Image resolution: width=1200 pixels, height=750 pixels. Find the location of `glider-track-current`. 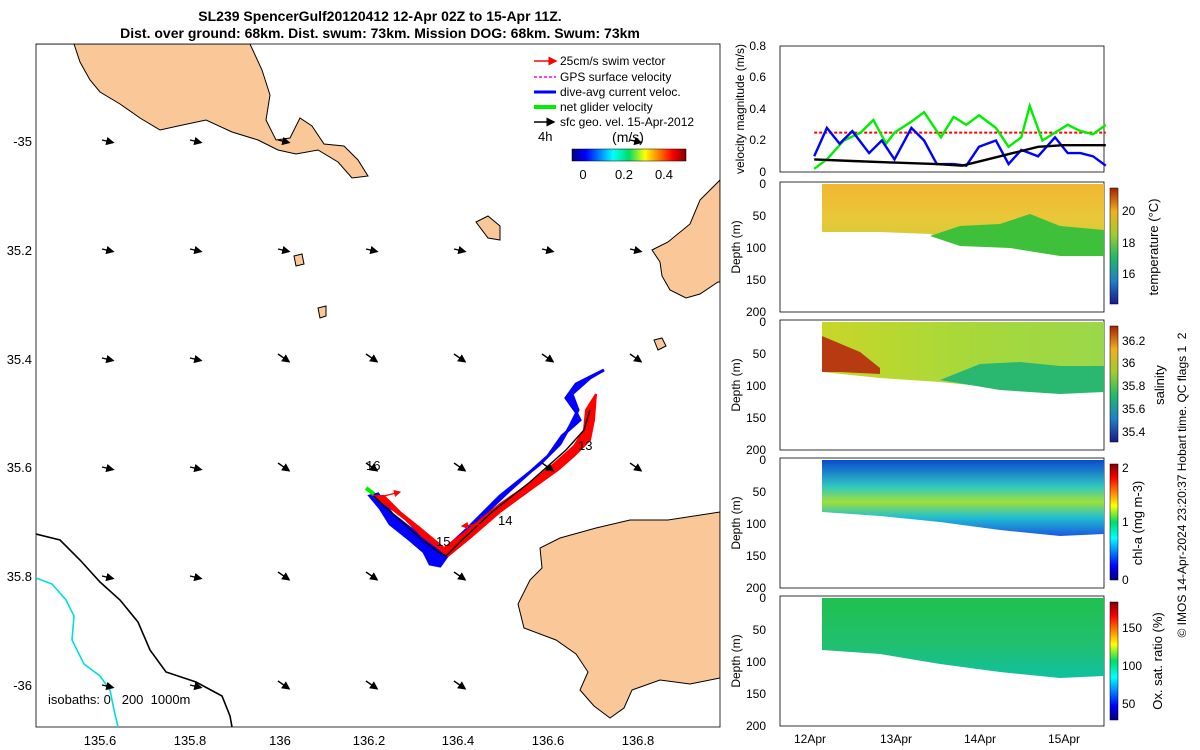

glider-track-current is located at coordinates (486, 468).